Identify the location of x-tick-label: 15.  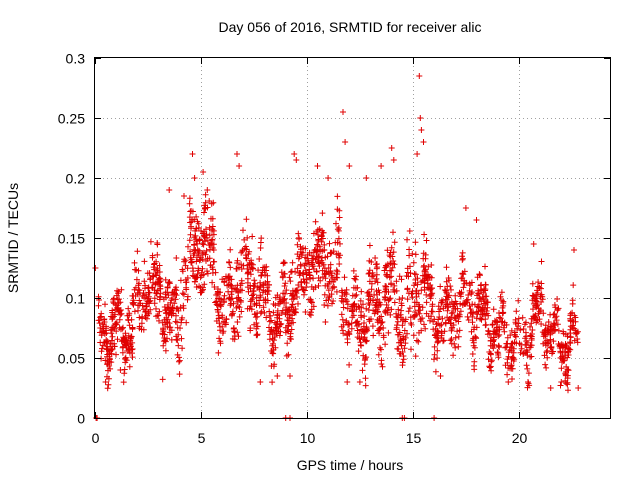
(414, 438).